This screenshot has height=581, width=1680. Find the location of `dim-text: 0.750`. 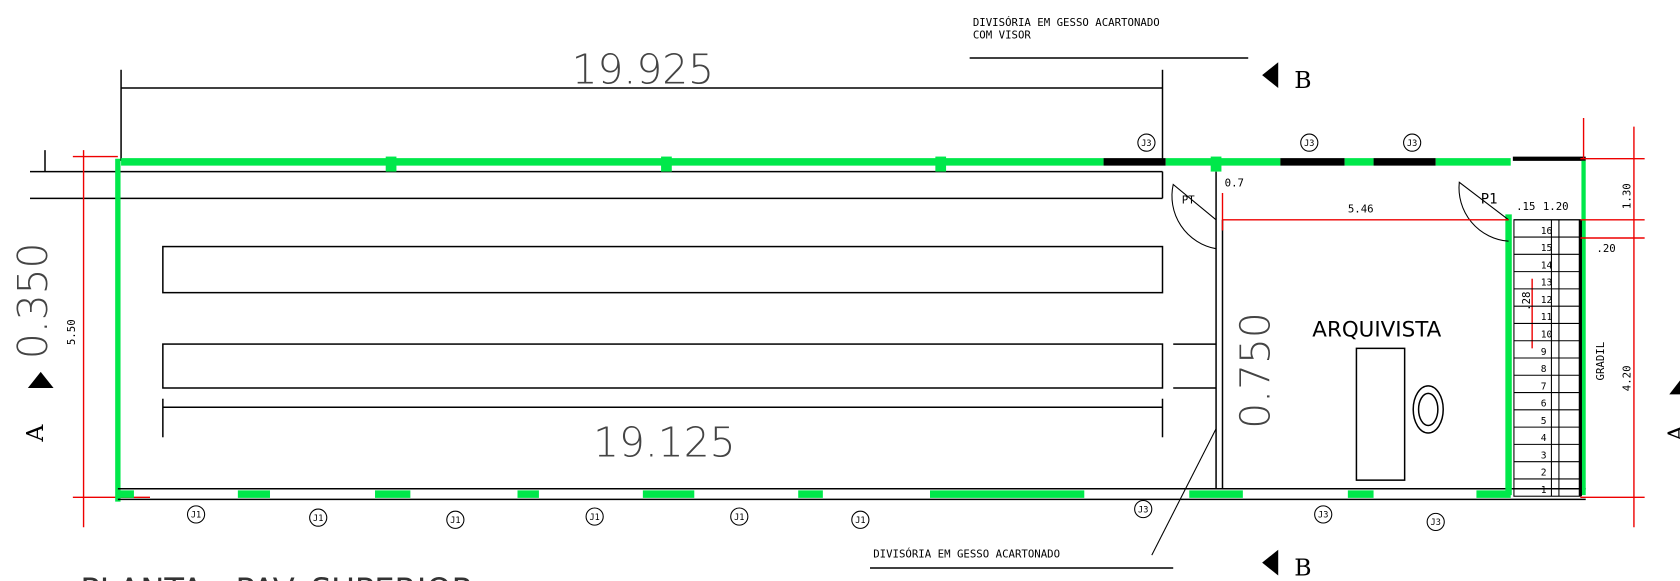

dim-text: 0.750 is located at coordinates (1256, 370).